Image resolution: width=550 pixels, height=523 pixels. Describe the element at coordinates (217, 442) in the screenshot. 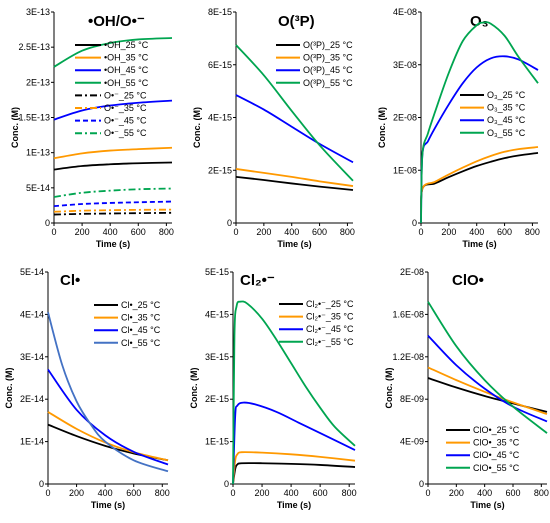

I see `y-tick-label: 1E-15` at that location.